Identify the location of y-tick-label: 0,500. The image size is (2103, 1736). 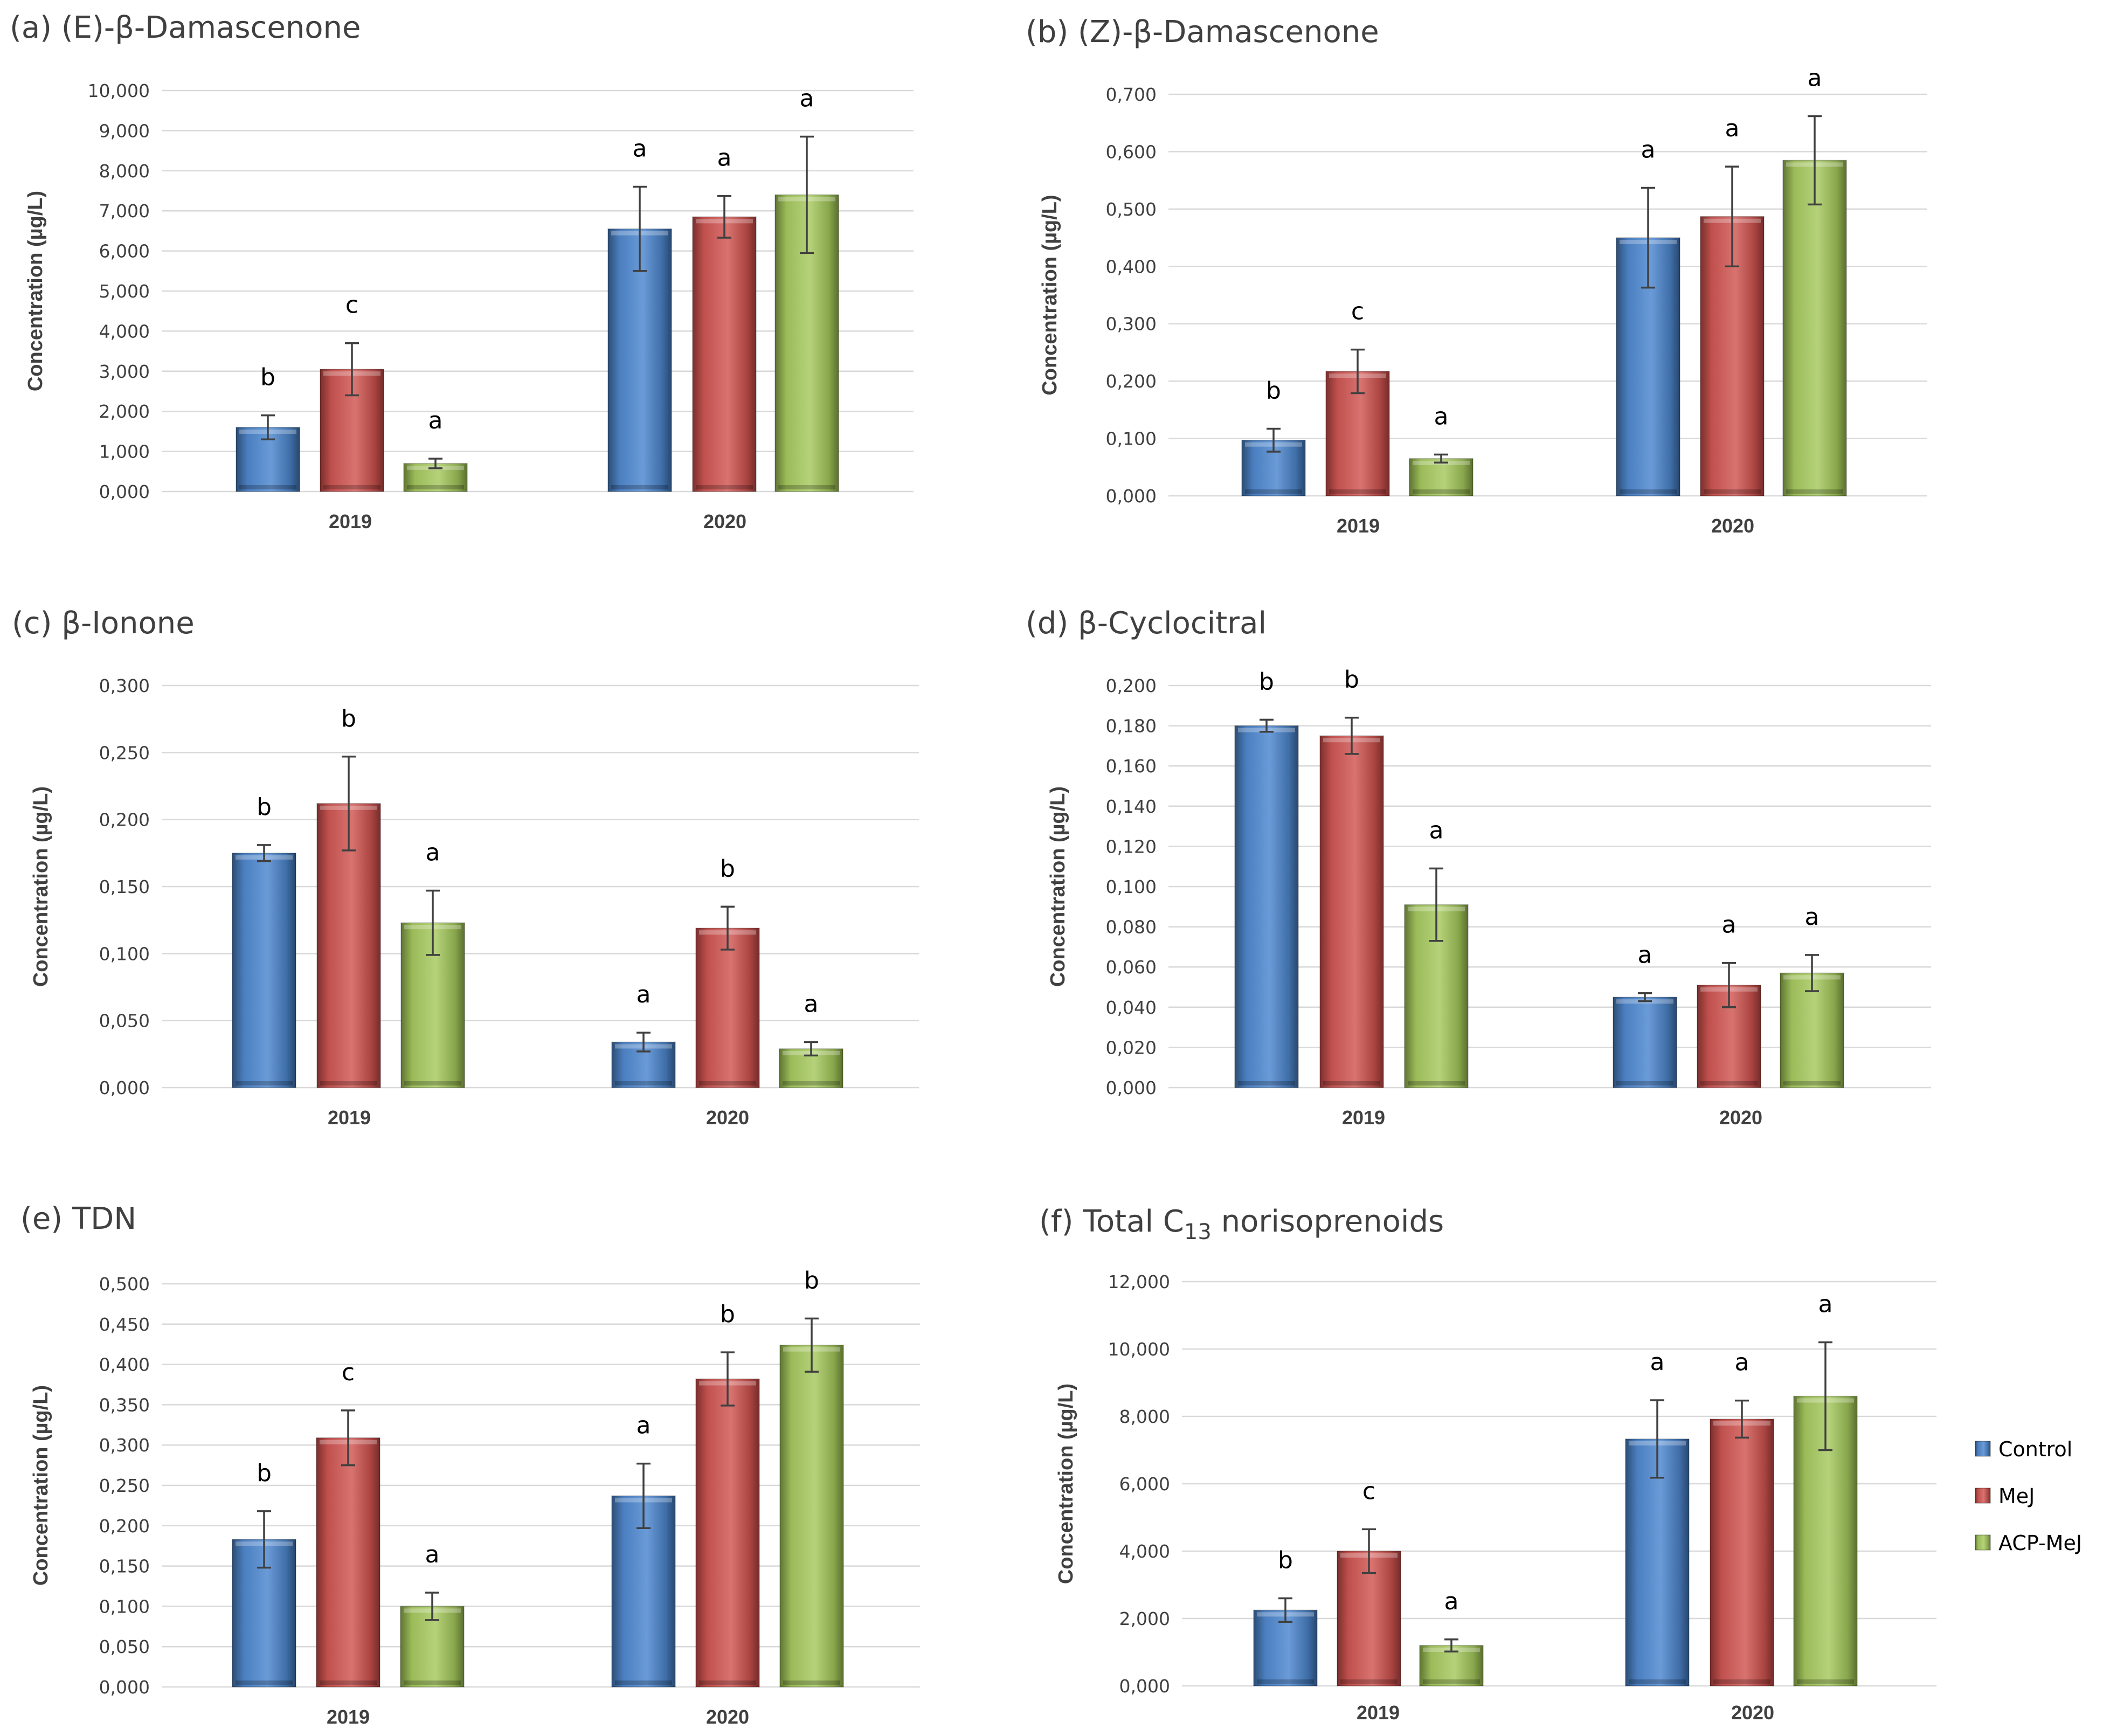
(1131, 209).